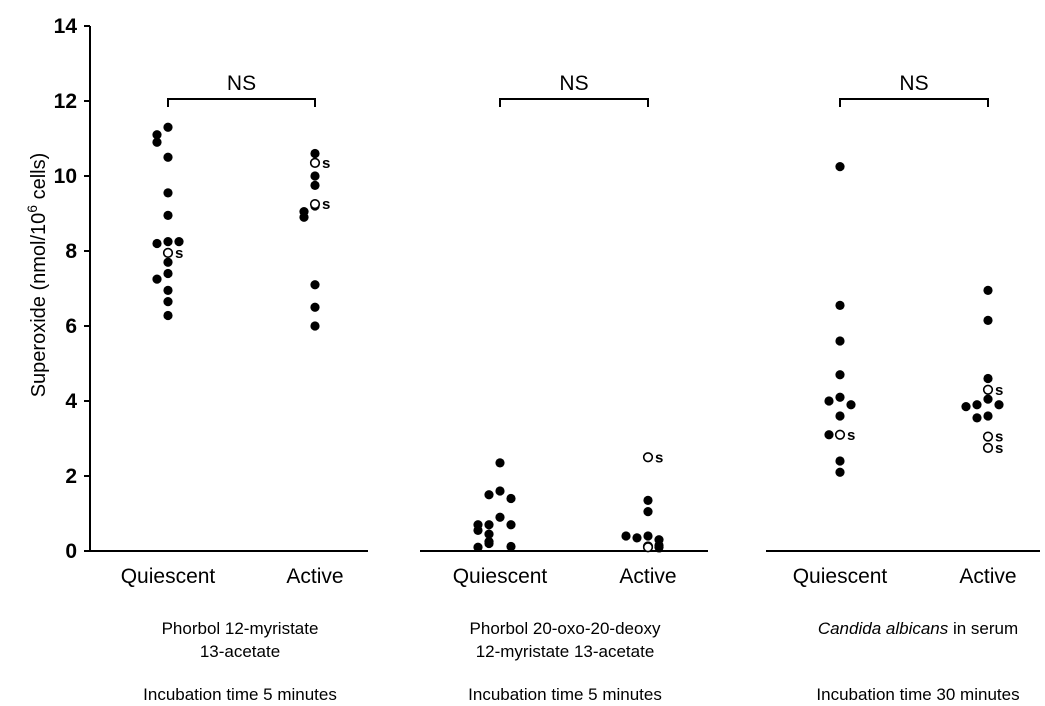 The width and height of the screenshot is (1045, 706). I want to click on y-tick-label: 8, so click(71, 251).